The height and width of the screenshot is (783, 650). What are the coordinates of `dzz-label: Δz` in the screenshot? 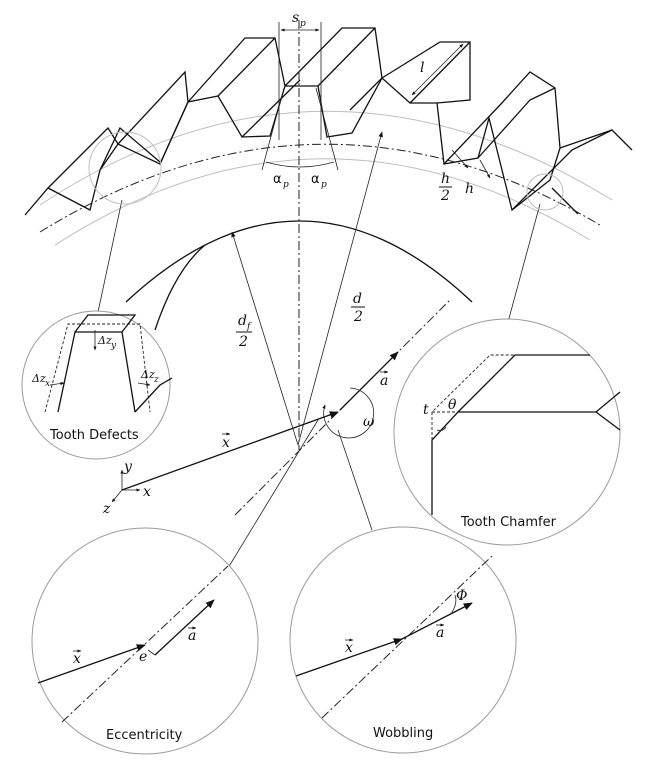 It's located at (147, 374).